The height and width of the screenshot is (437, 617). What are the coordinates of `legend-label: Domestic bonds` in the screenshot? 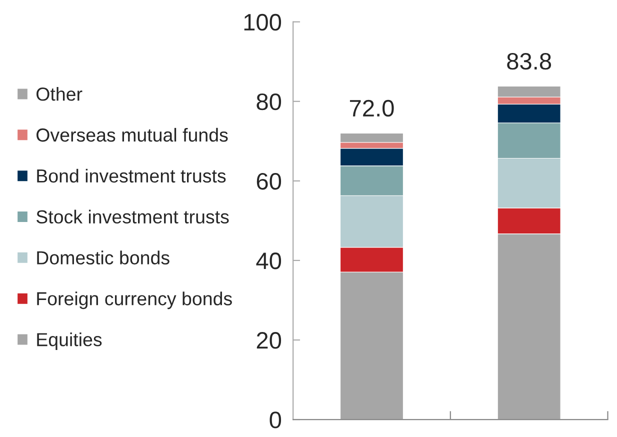 It's located at (103, 257).